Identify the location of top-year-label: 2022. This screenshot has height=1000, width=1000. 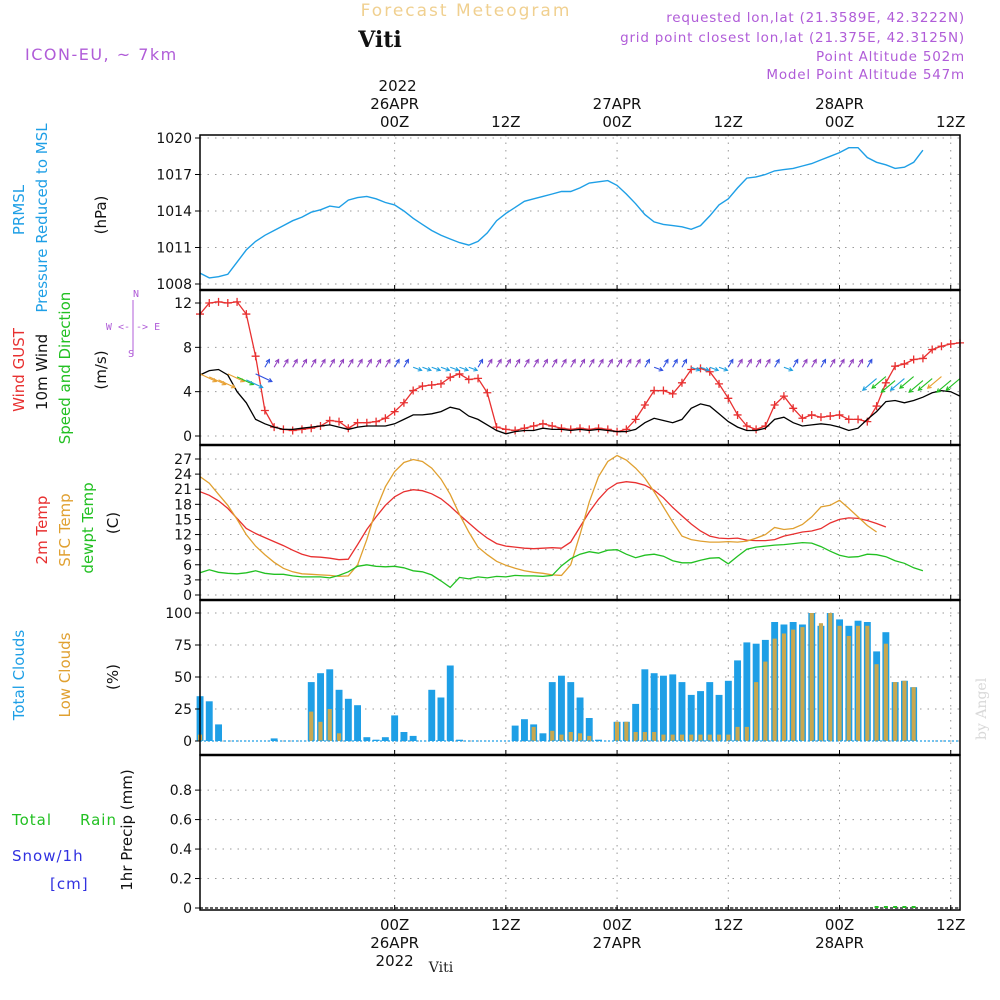
(398, 86).